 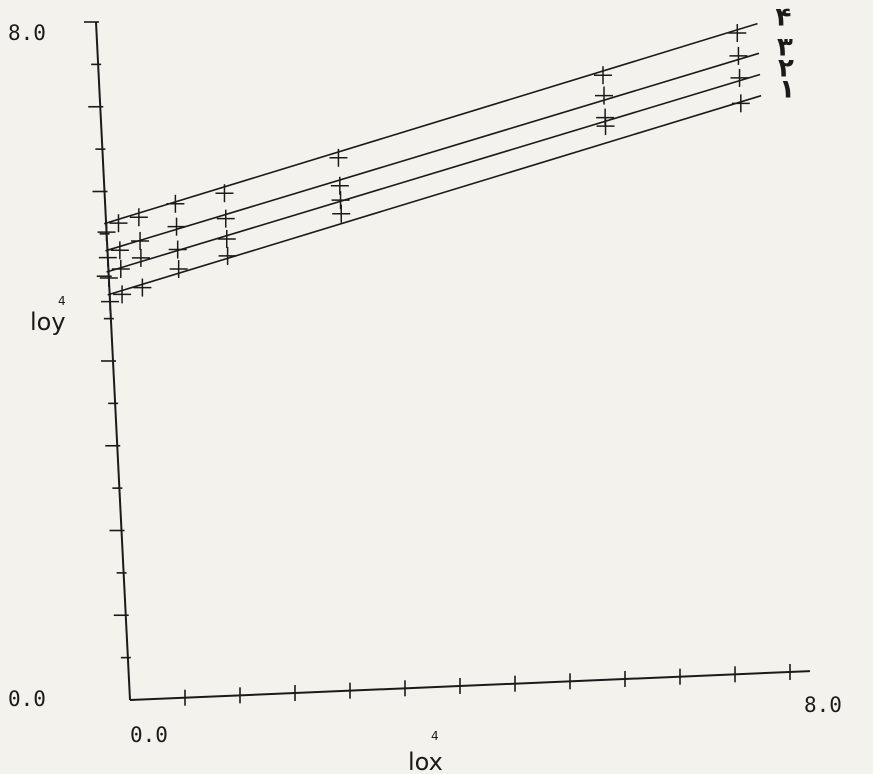 I want to click on x-max-tick-label: 8.0, so click(x=823, y=705).